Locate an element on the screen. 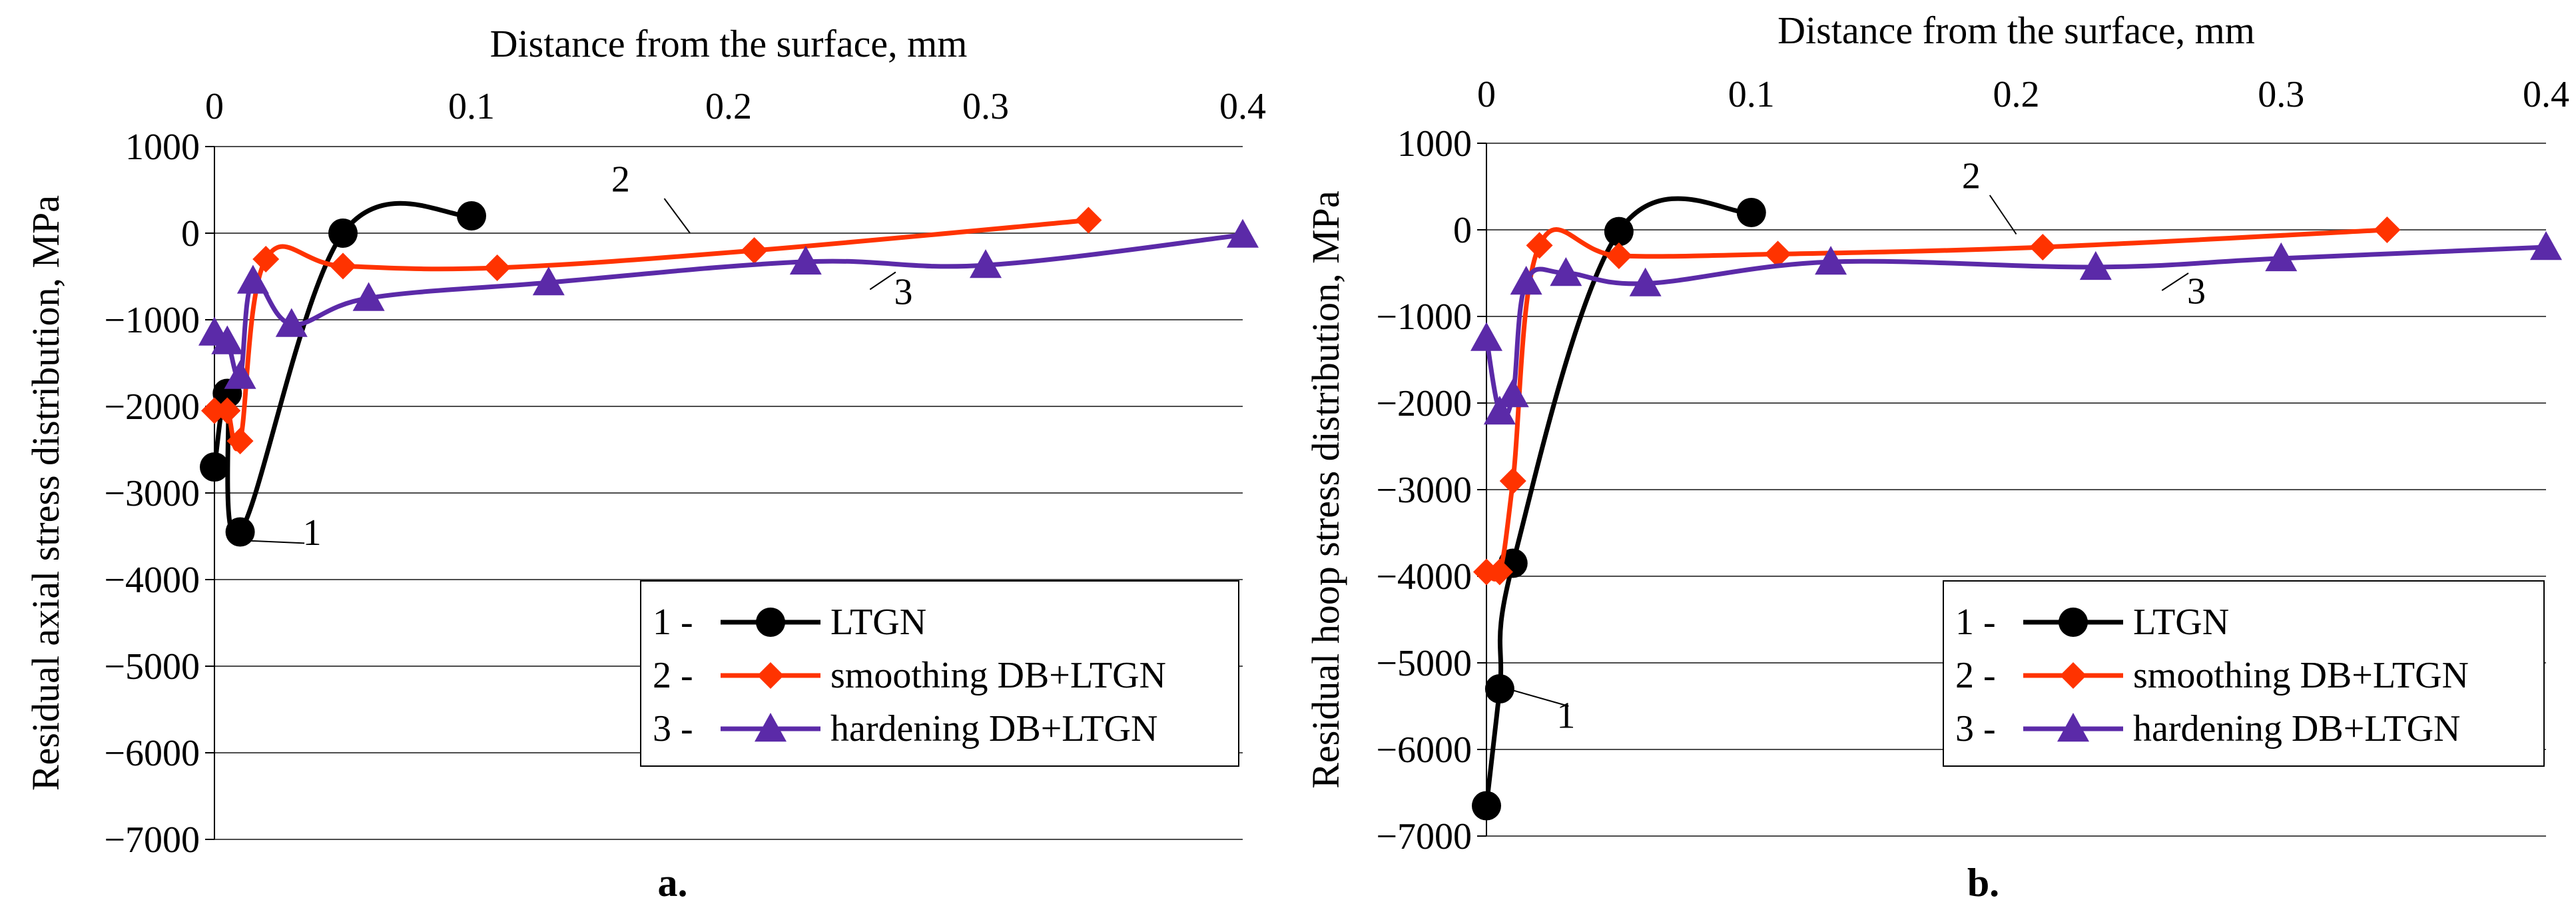 This screenshot has width=2576, height=914. x-tick-label: 0 is located at coordinates (1486, 94).